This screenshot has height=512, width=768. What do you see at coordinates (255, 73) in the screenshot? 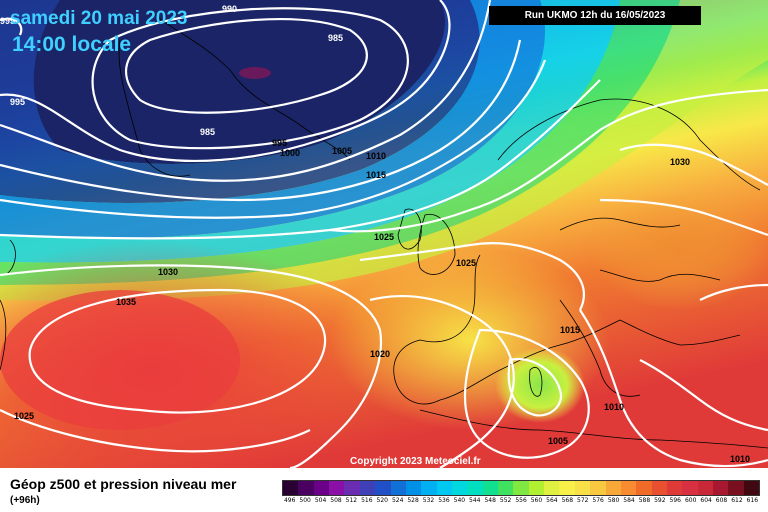
I see `magenta-spot` at bounding box center [255, 73].